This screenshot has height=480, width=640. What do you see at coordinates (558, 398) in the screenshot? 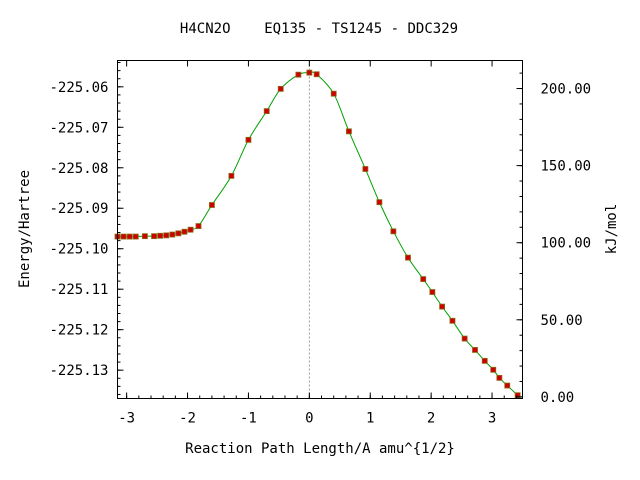
I see `y2-tick-label: 0.00` at bounding box center [558, 398].